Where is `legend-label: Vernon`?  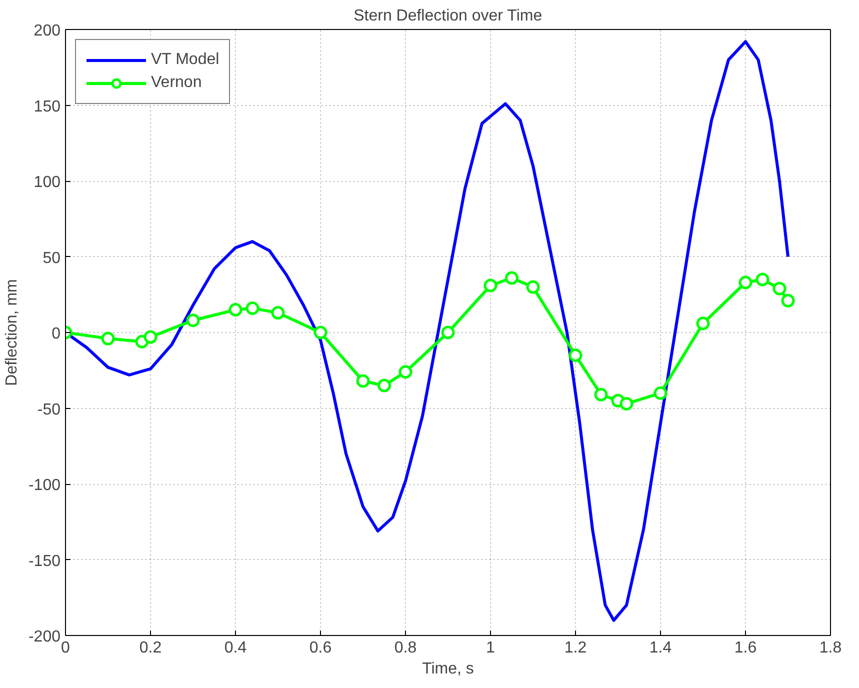 legend-label: Vernon is located at coordinates (176, 83).